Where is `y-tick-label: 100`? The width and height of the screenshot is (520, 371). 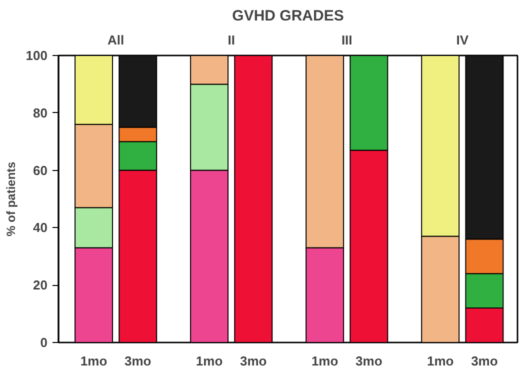
y-tick-label: 100 is located at coordinates (37, 55).